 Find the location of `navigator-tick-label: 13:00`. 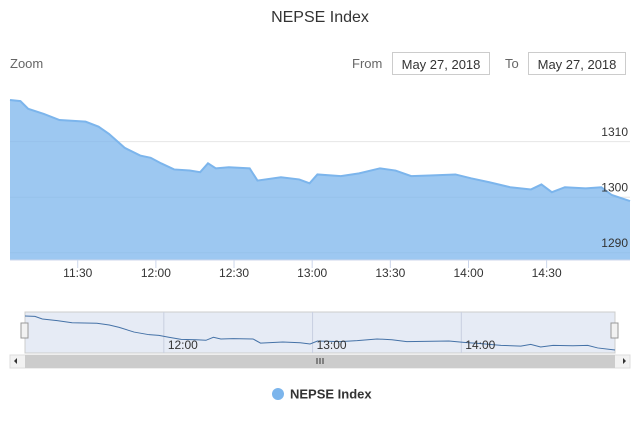

navigator-tick-label: 13:00 is located at coordinates (332, 345).